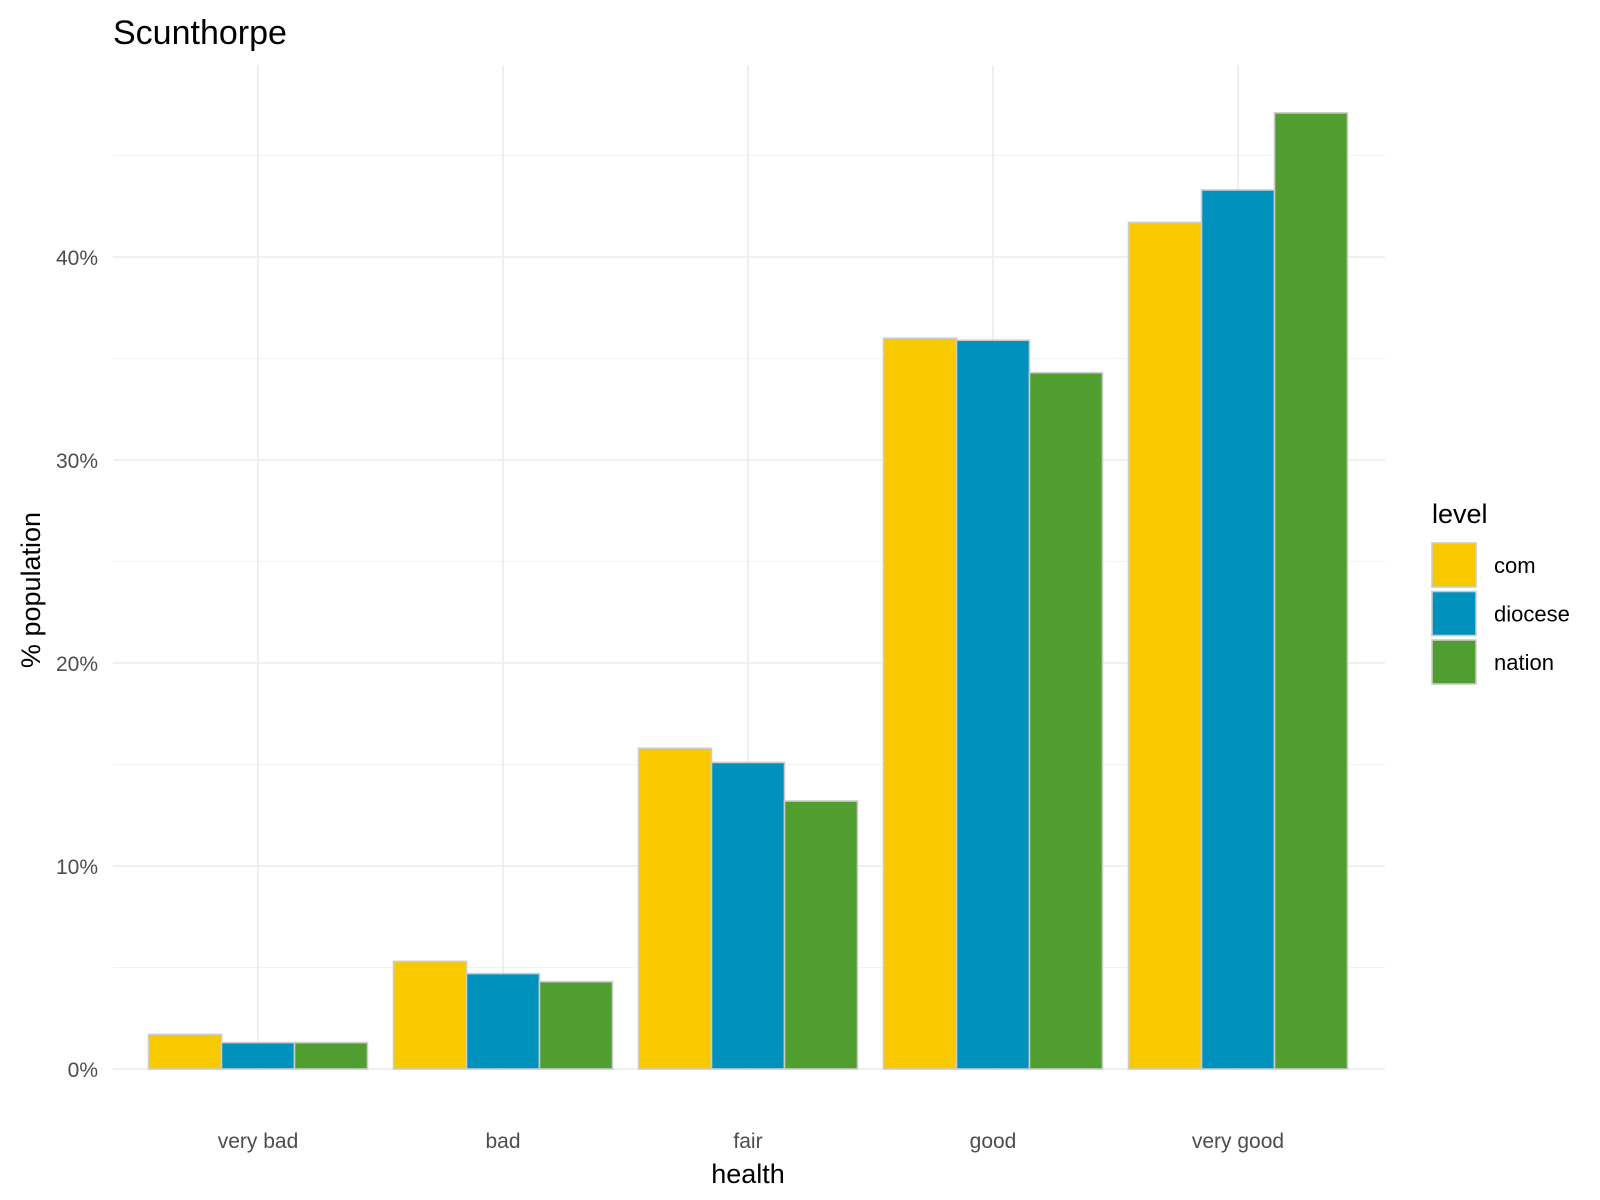 This screenshot has width=1600, height=1200. Describe the element at coordinates (1165, 645) in the screenshot. I see `bar-com-very-good` at that location.